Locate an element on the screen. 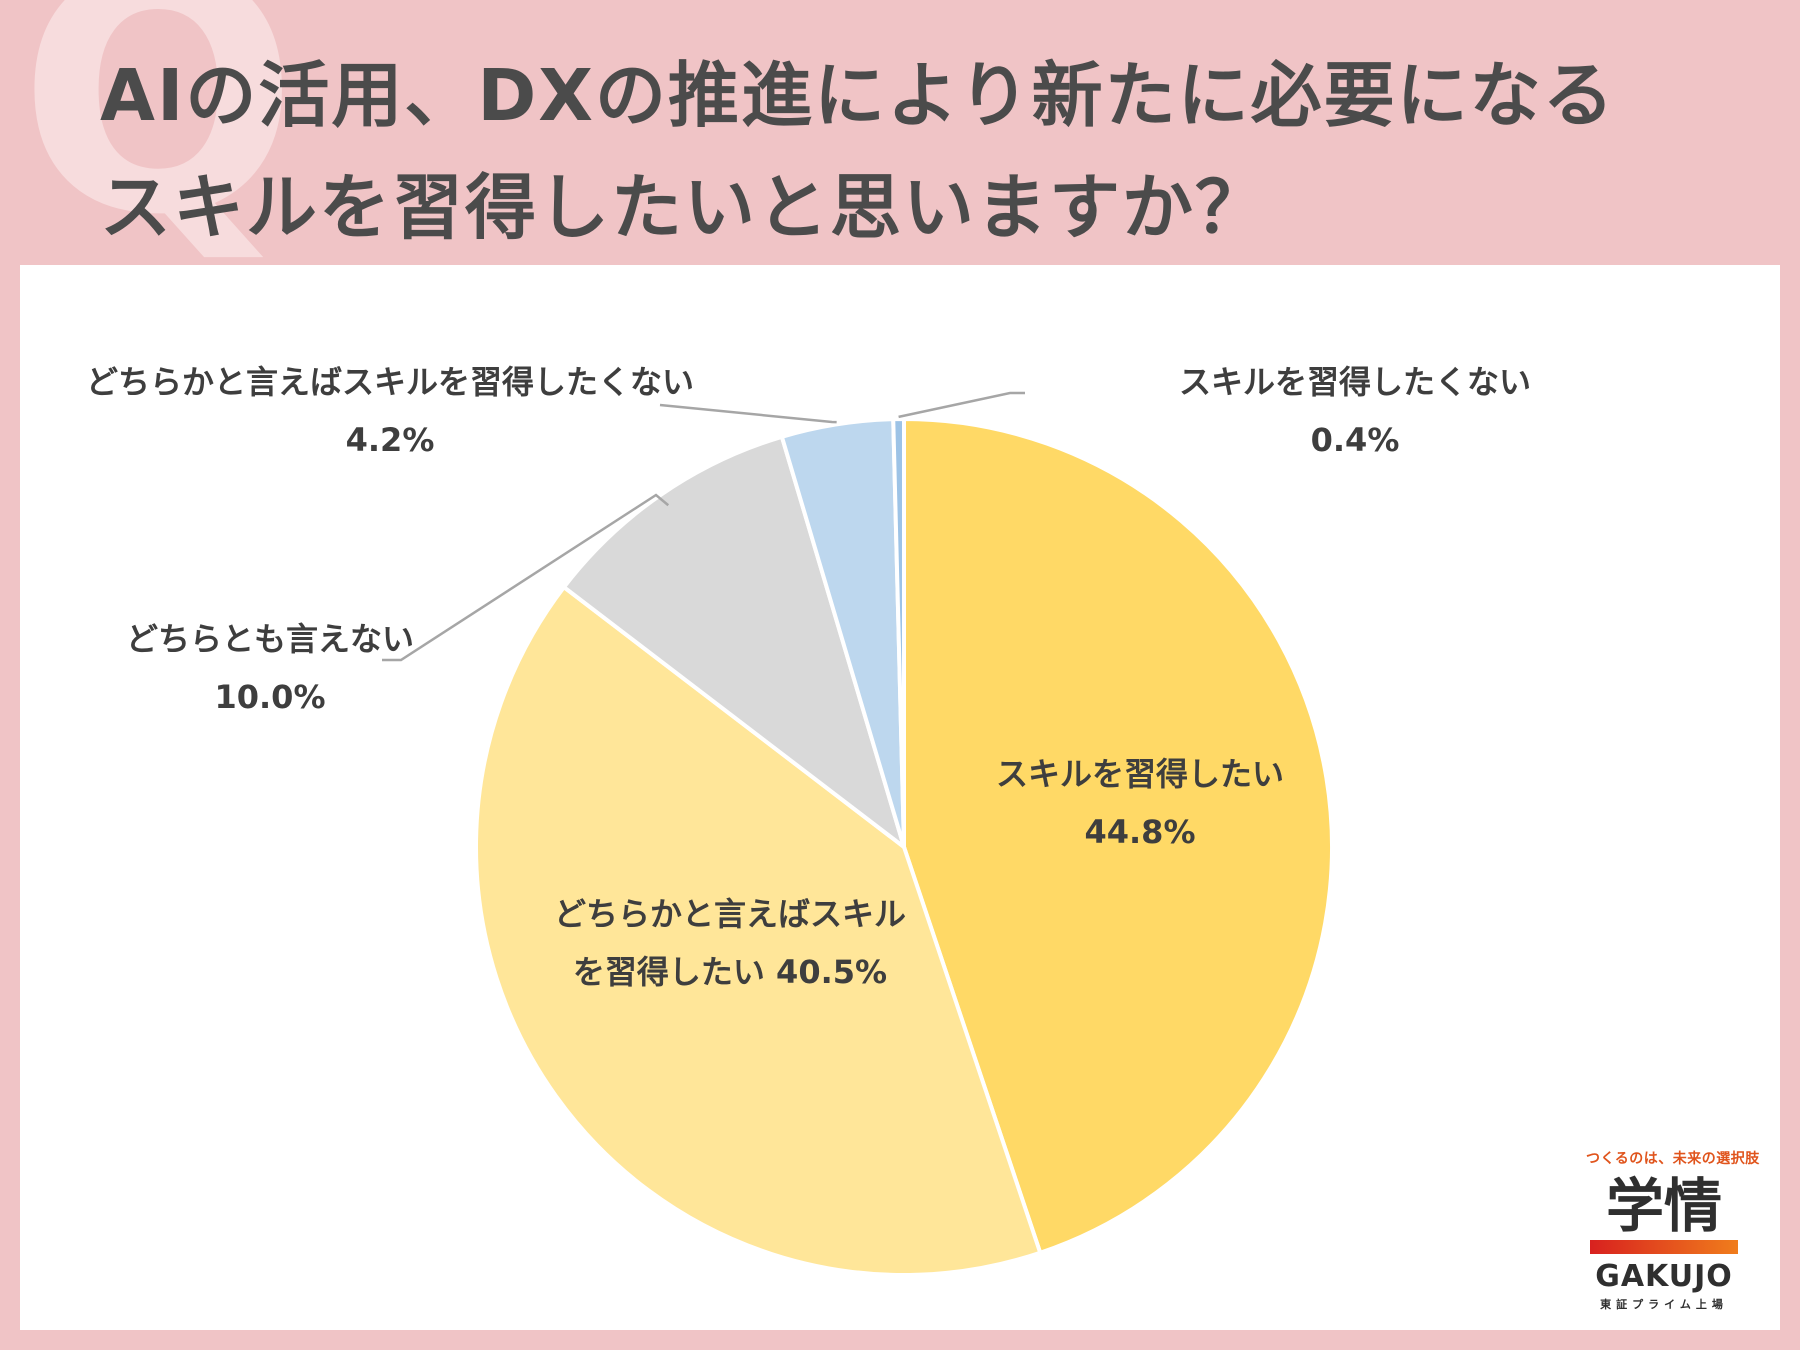 This screenshot has width=1800, height=1350. label-not-want-name: スキルを習得したくない is located at coordinates (1354, 382).